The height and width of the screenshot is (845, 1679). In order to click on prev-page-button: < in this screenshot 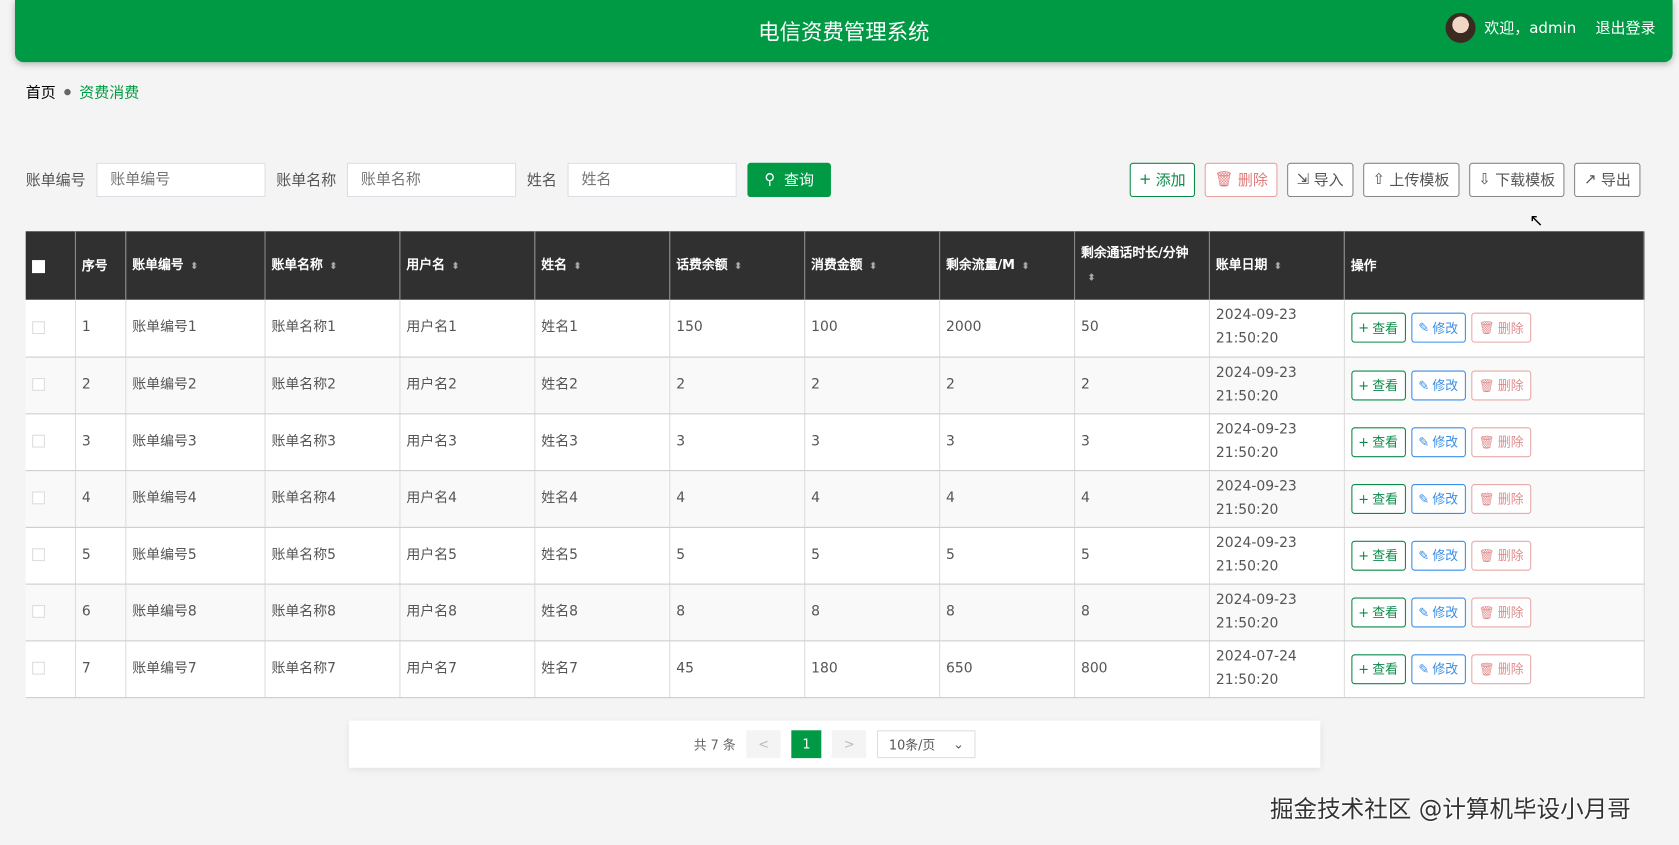, I will do `click(763, 744)`.